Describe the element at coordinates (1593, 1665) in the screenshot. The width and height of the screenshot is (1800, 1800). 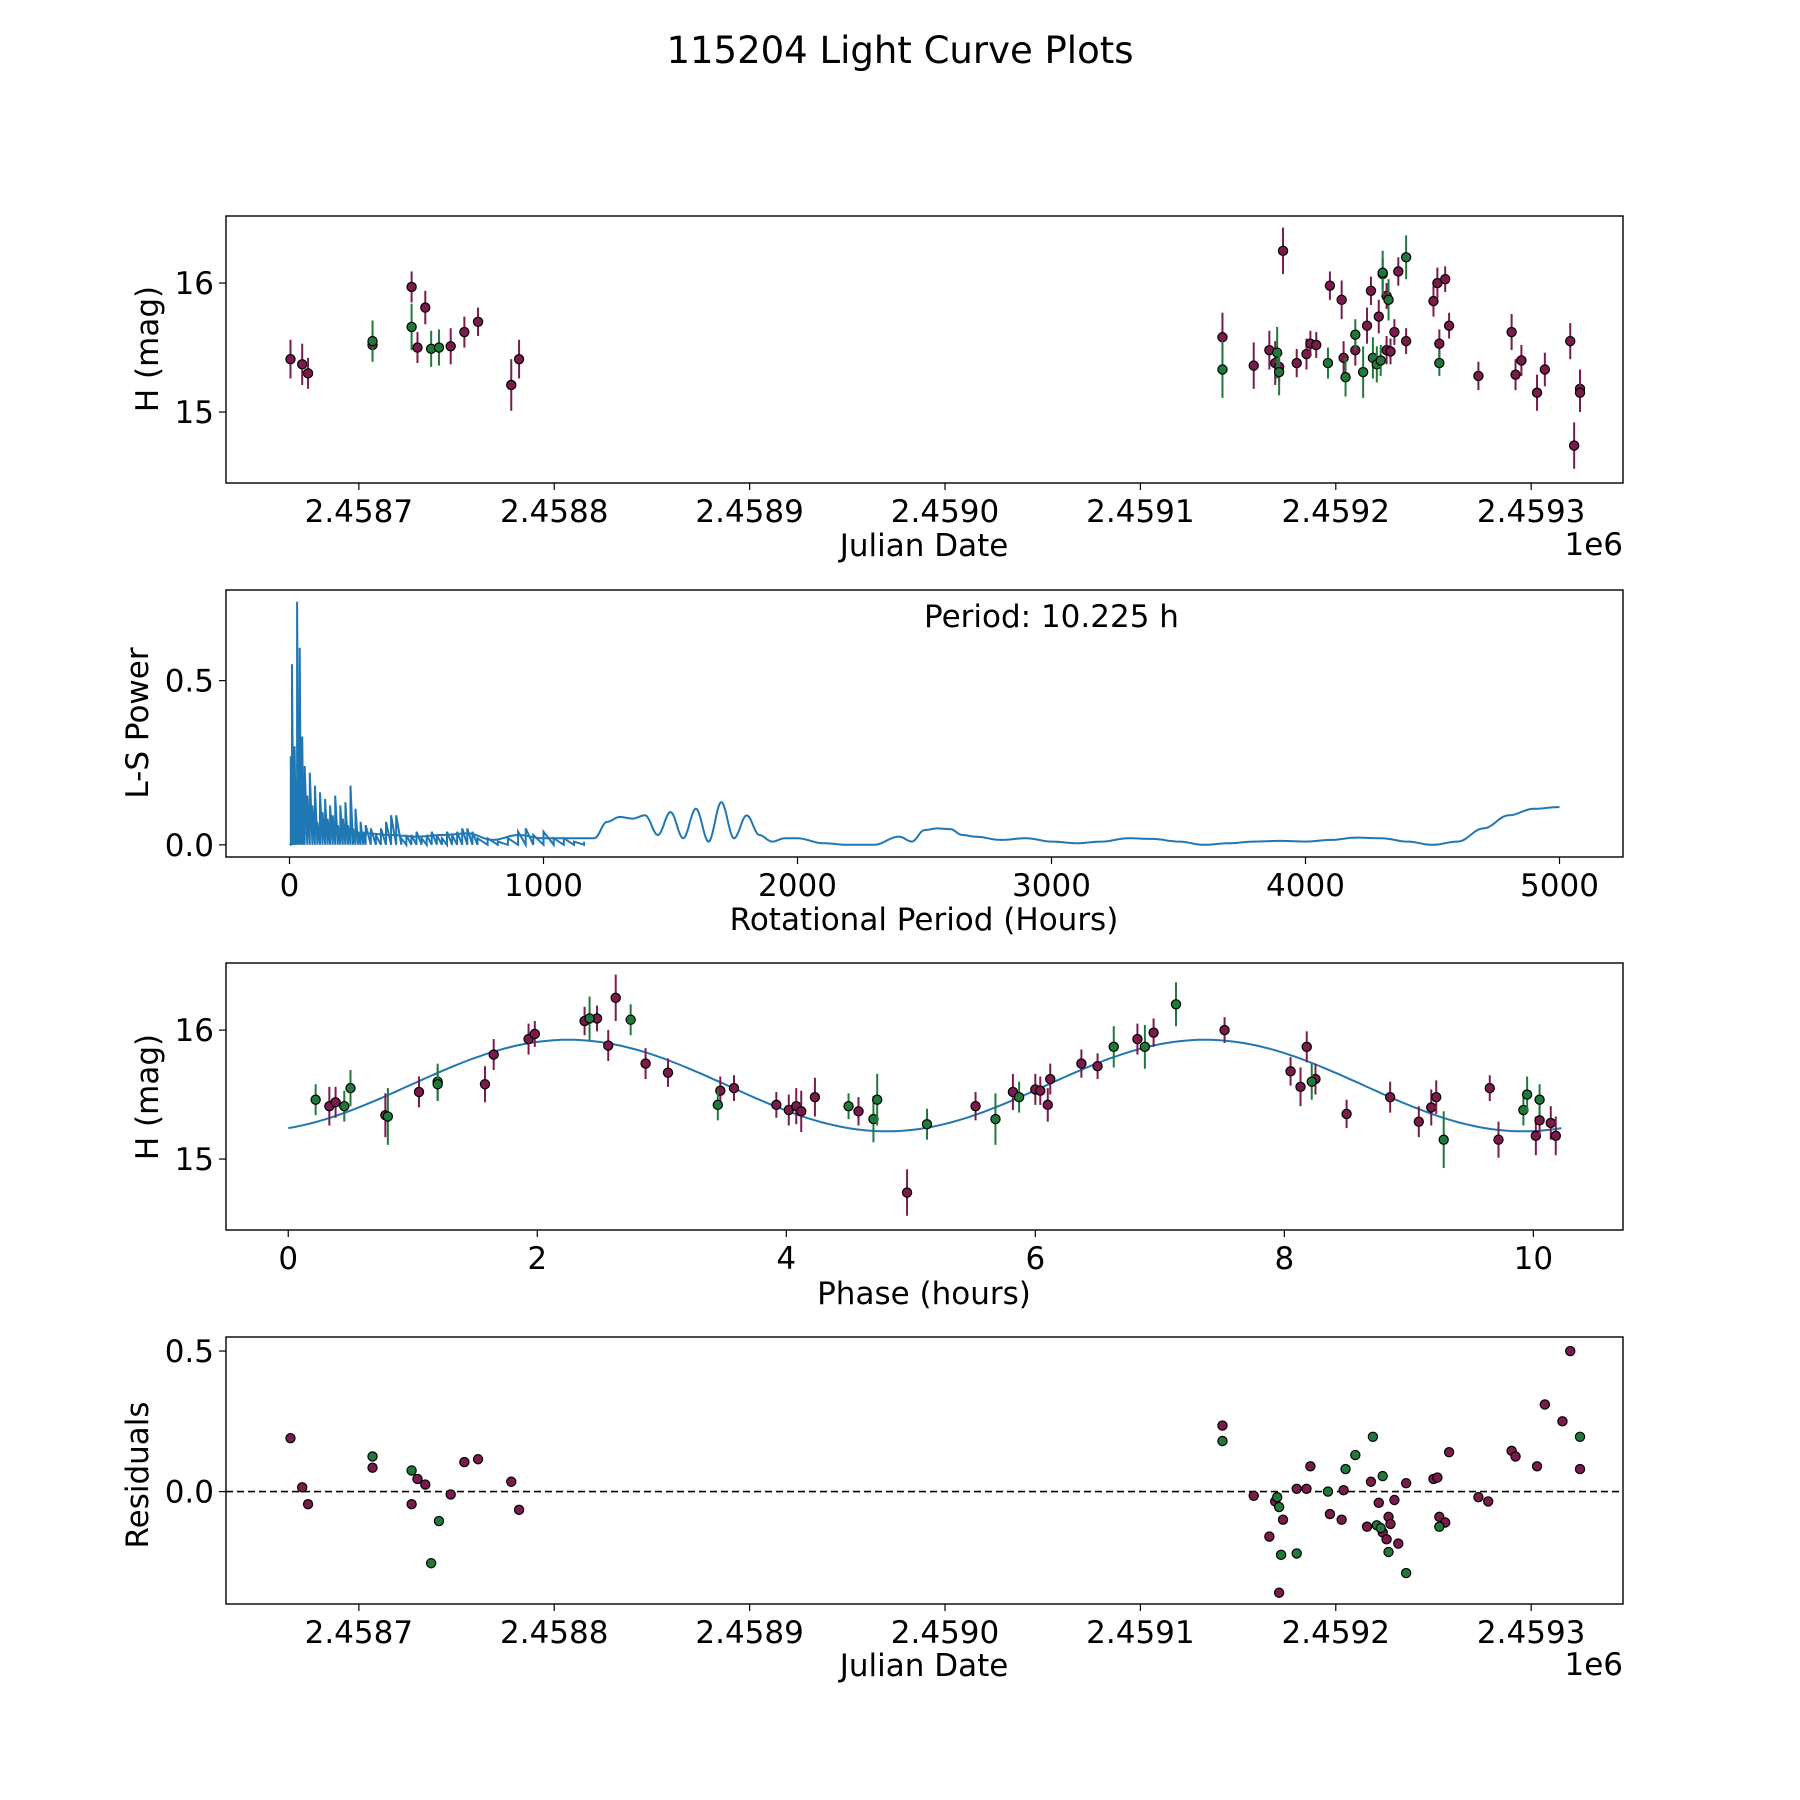
I see `residuals-offset-label: 1e6` at that location.